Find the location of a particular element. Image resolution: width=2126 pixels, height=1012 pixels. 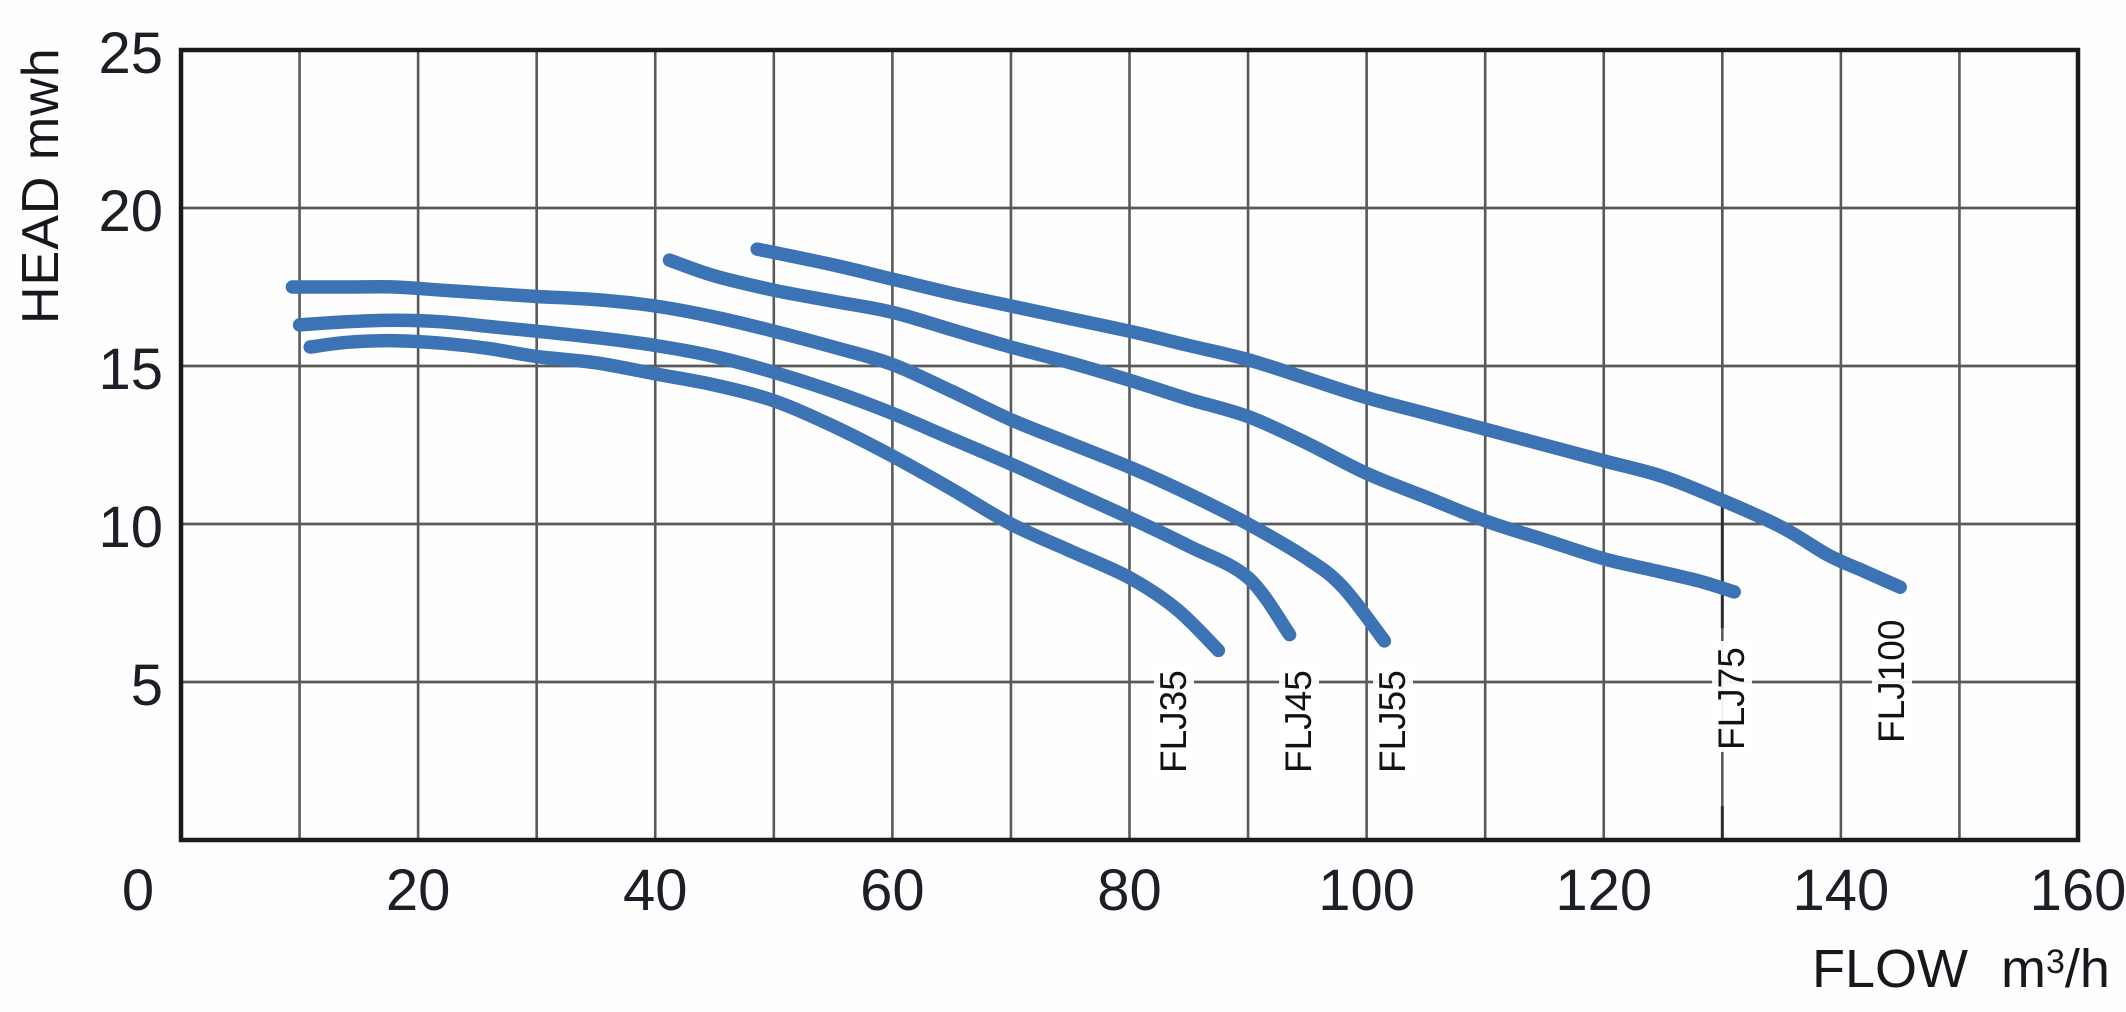

x-tick-label: 0 is located at coordinates (138, 890).